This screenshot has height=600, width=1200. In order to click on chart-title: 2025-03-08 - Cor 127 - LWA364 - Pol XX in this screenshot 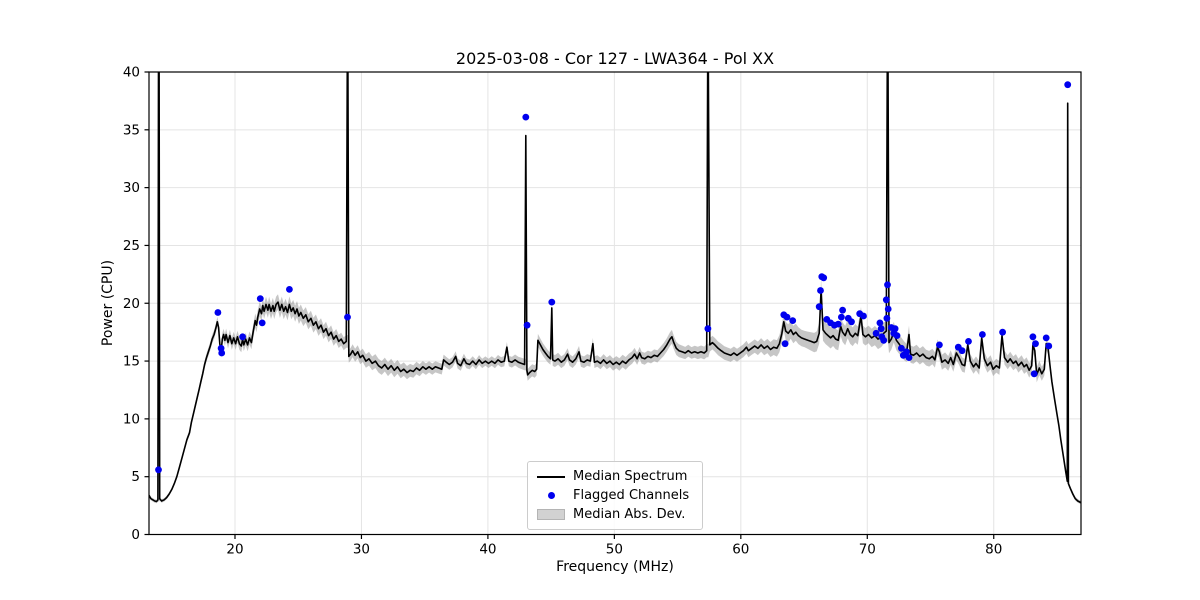, I will do `click(615, 58)`.